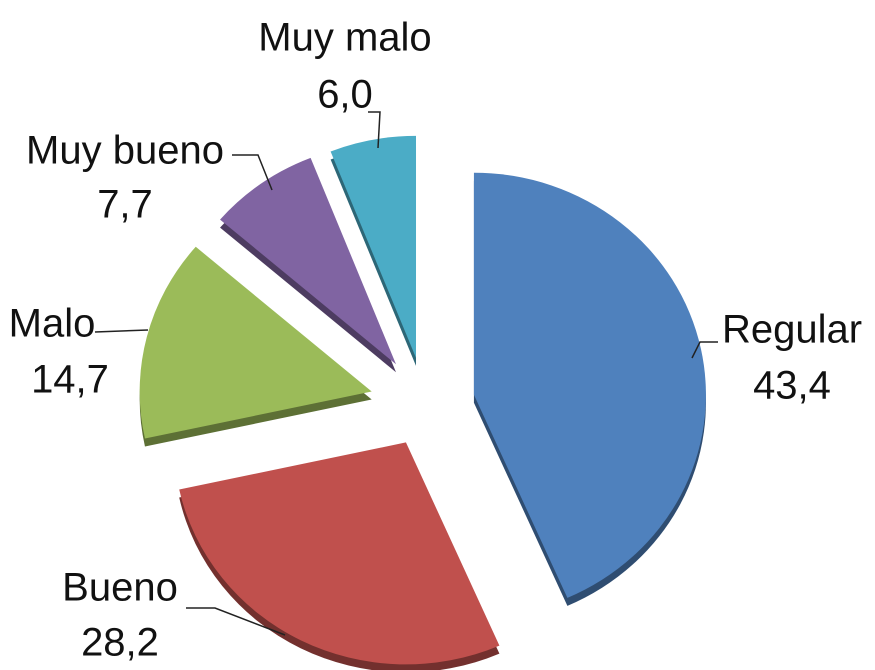 Image resolution: width=875 pixels, height=670 pixels. I want to click on value-label: 14,7, so click(70, 380).